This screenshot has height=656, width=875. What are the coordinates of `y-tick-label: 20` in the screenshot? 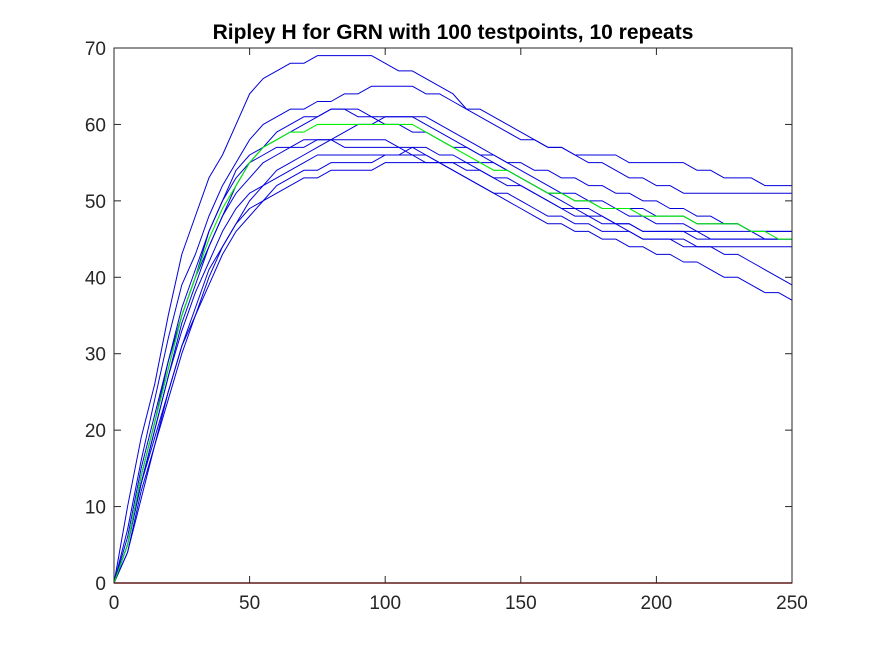 It's located at (95, 431).